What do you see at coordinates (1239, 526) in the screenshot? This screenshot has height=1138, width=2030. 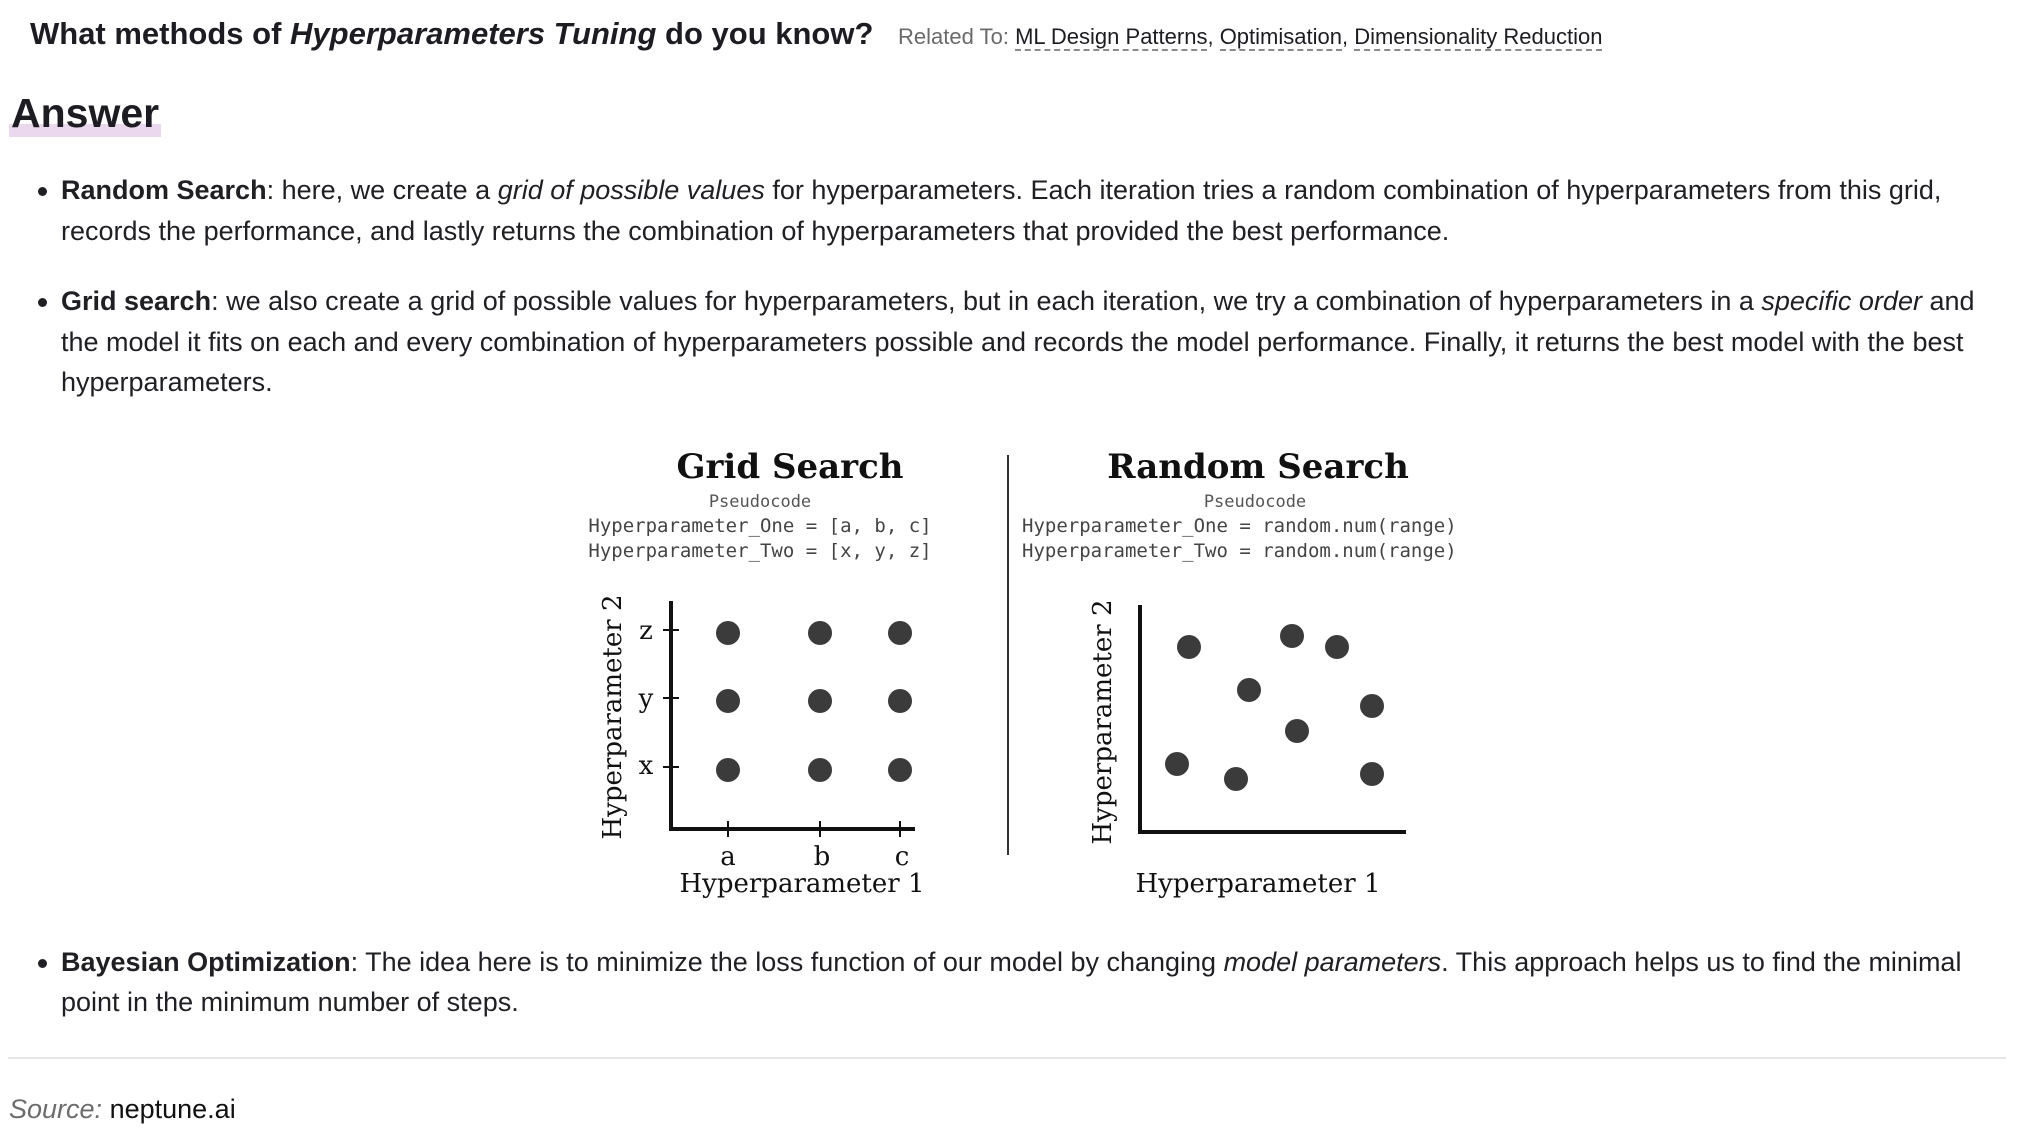 I see `random-code-line-1: Hyperparameter_One = random.num(range)` at bounding box center [1239, 526].